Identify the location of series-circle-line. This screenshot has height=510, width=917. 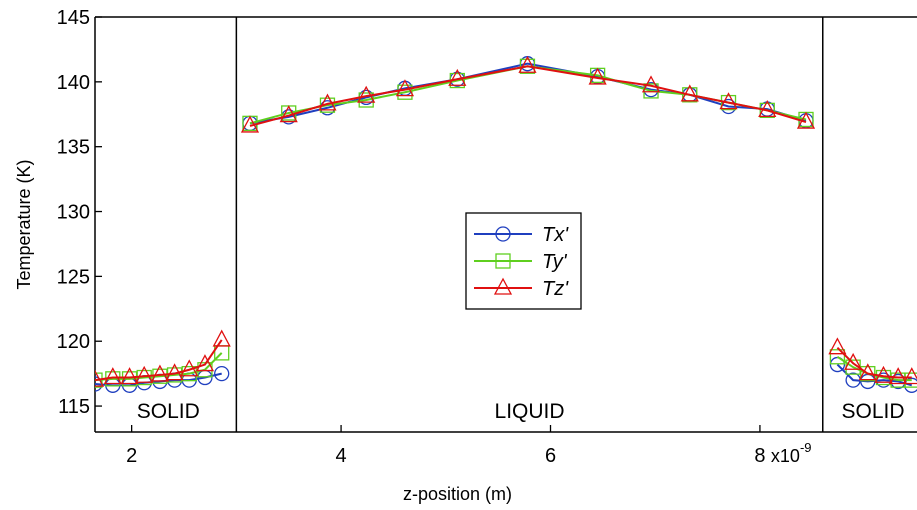
(528, 93).